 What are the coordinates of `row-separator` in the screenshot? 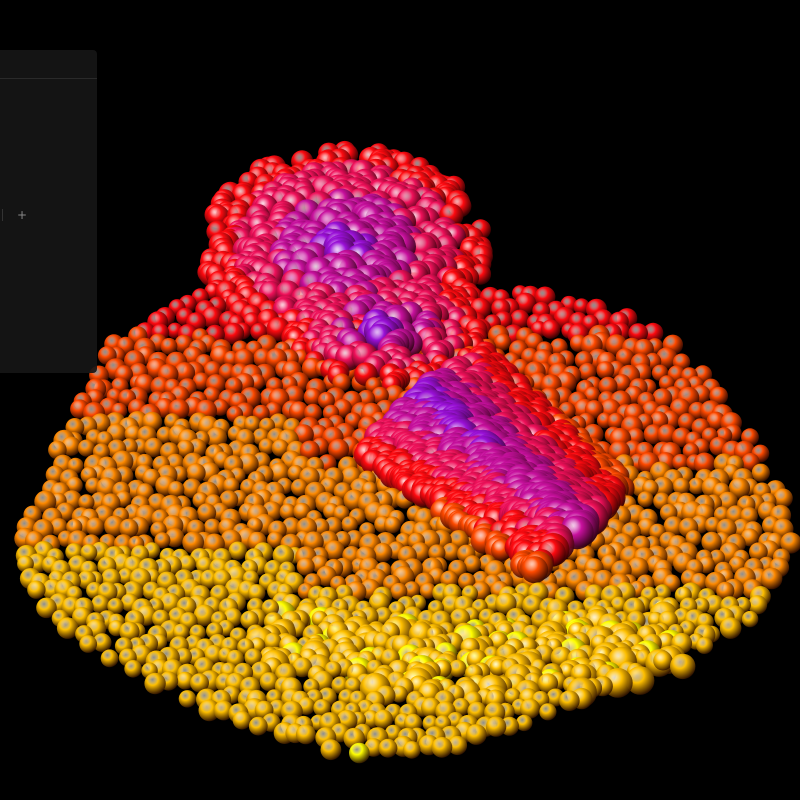 It's located at (5, 215).